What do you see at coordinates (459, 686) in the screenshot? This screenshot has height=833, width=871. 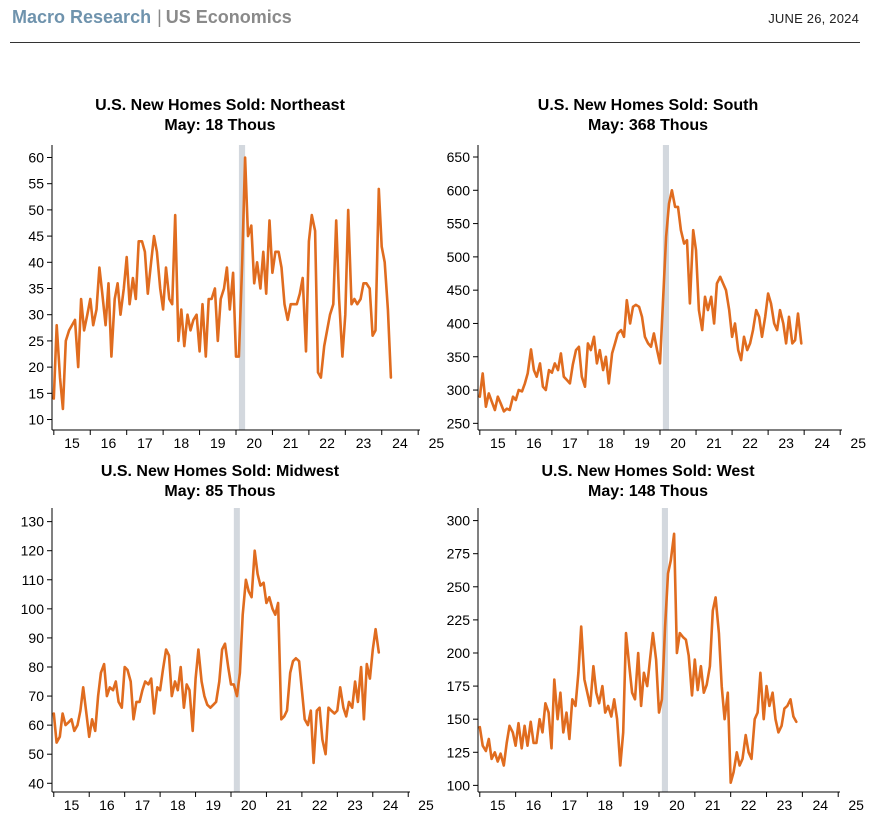 I see `y-tick-label: 175` at bounding box center [459, 686].